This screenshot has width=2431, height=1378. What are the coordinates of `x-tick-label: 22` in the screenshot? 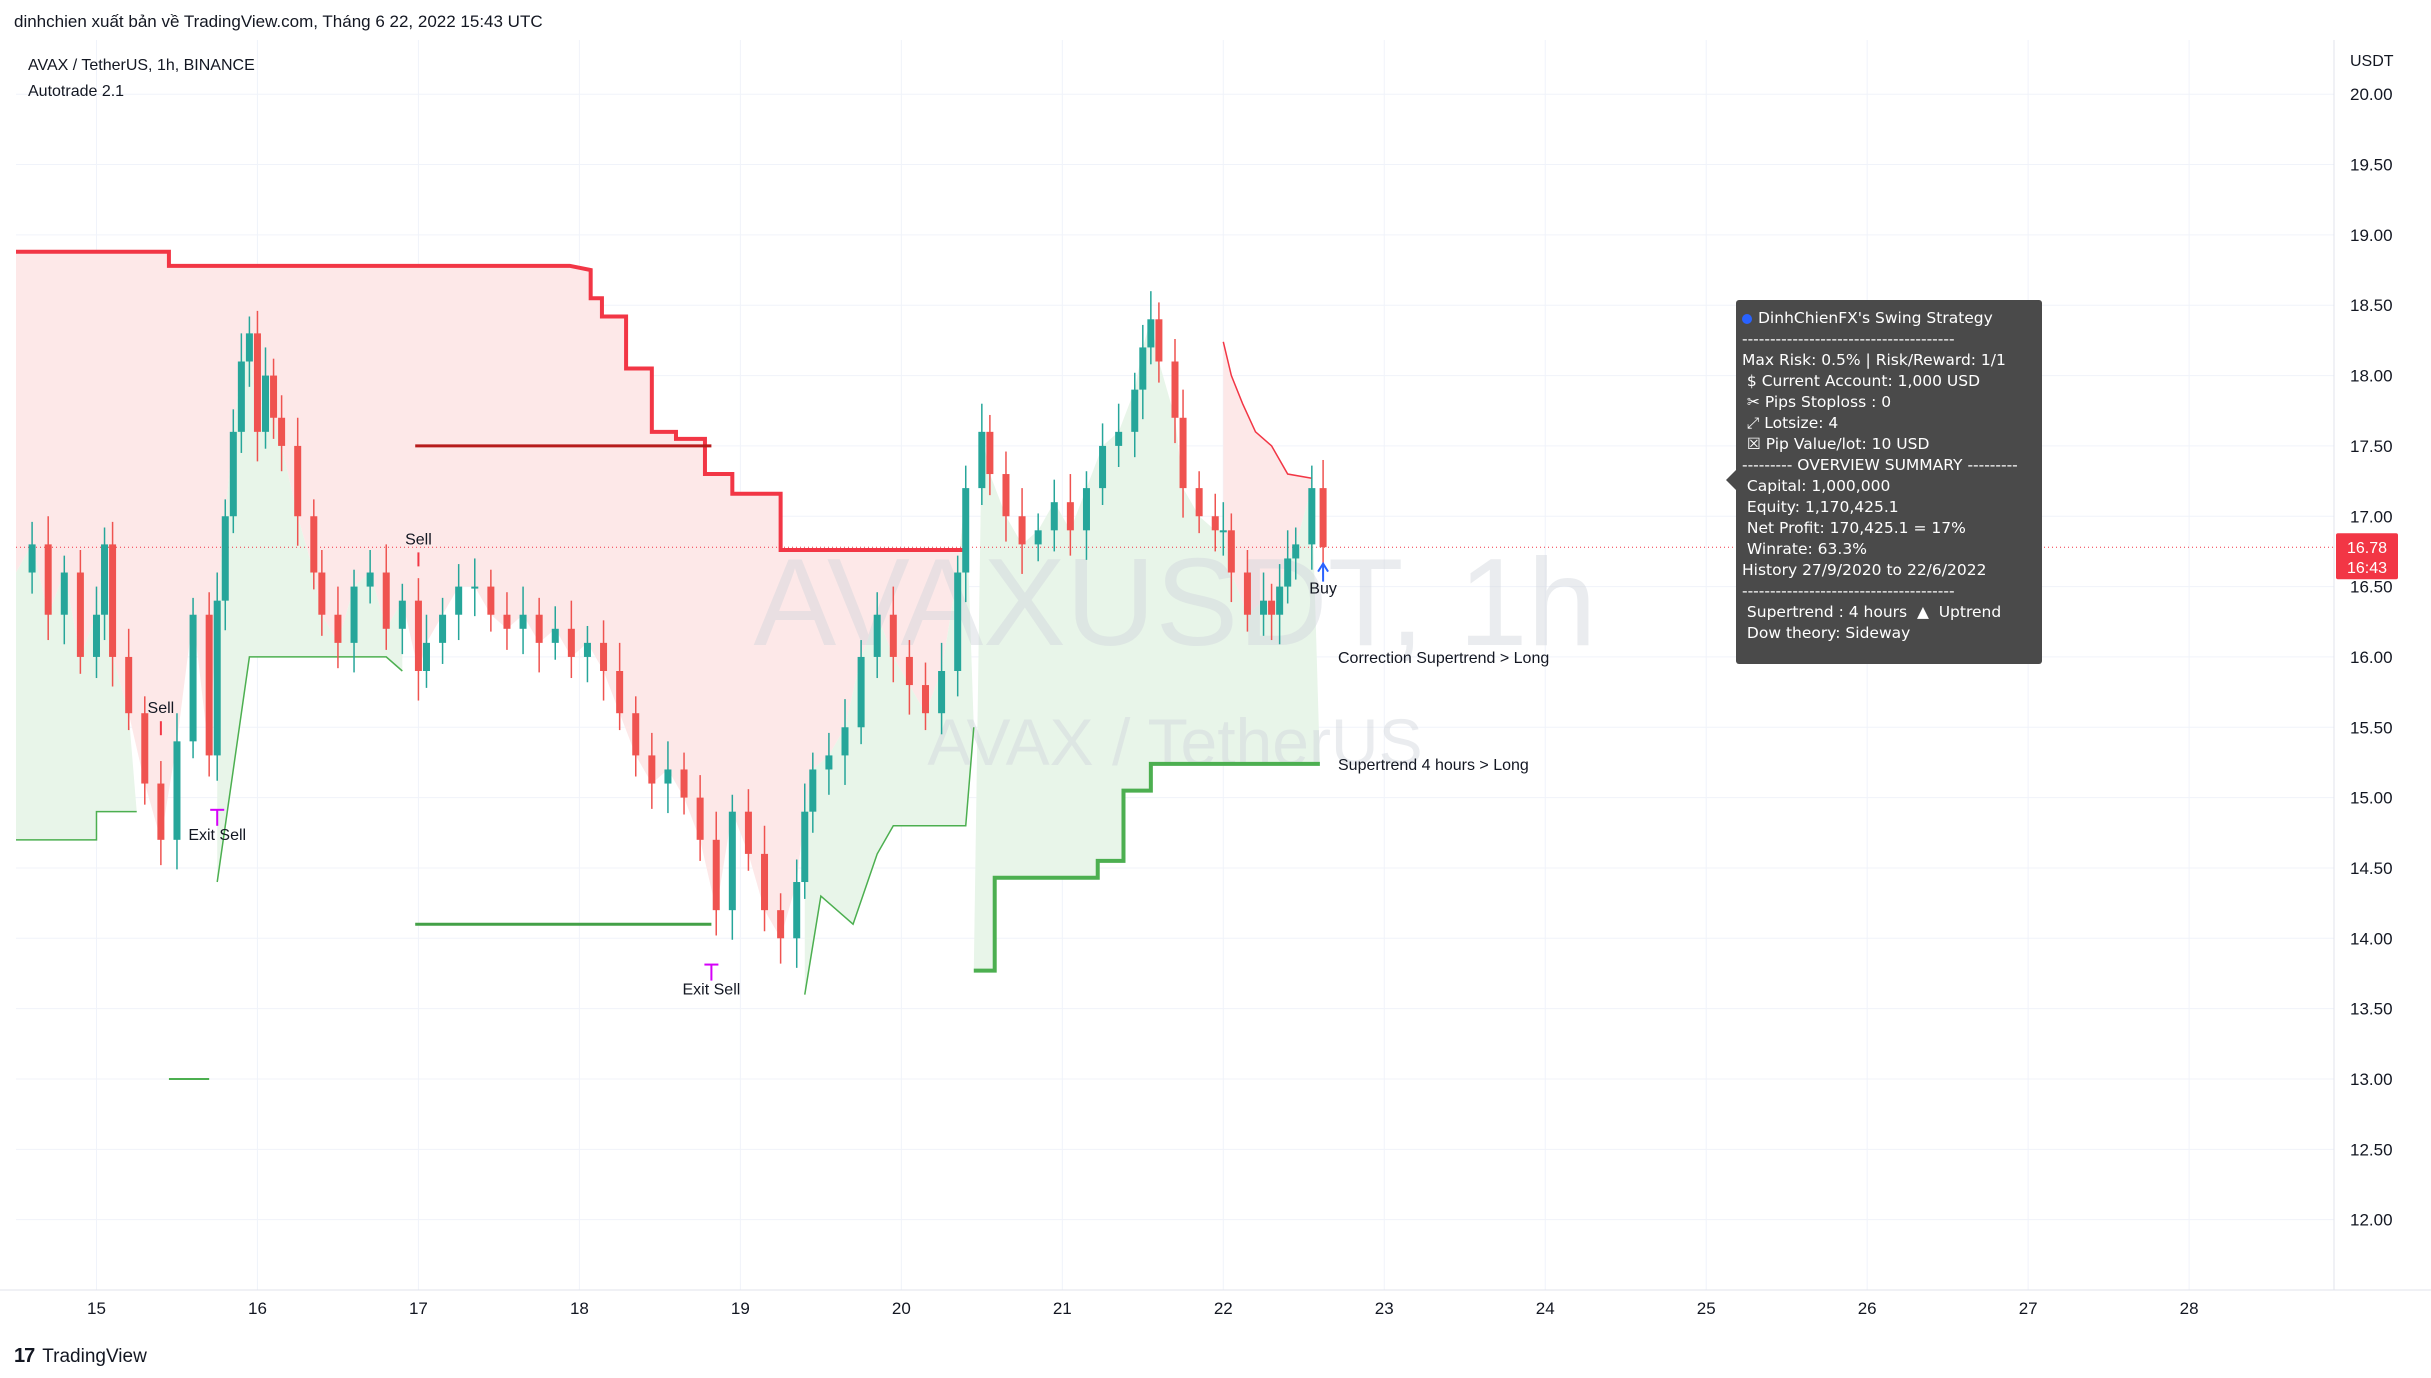 It's located at (1223, 1308).